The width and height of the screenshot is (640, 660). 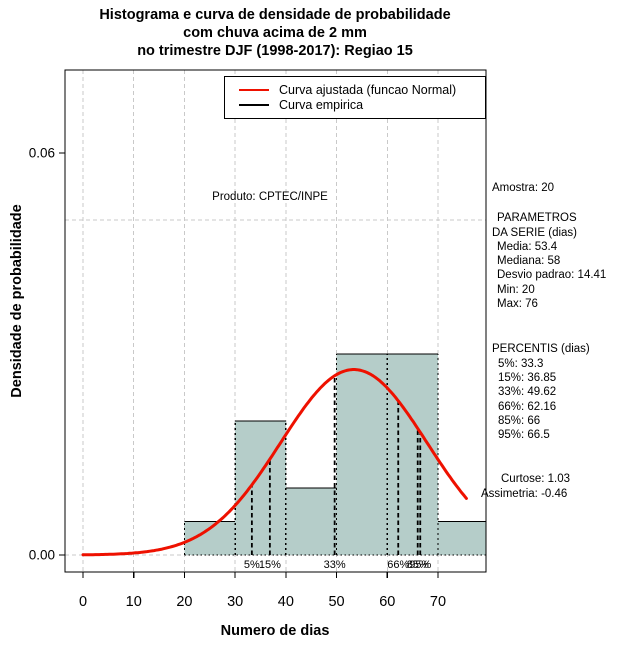 What do you see at coordinates (519, 420) in the screenshot?
I see `stat-p85: 85%: 66` at bounding box center [519, 420].